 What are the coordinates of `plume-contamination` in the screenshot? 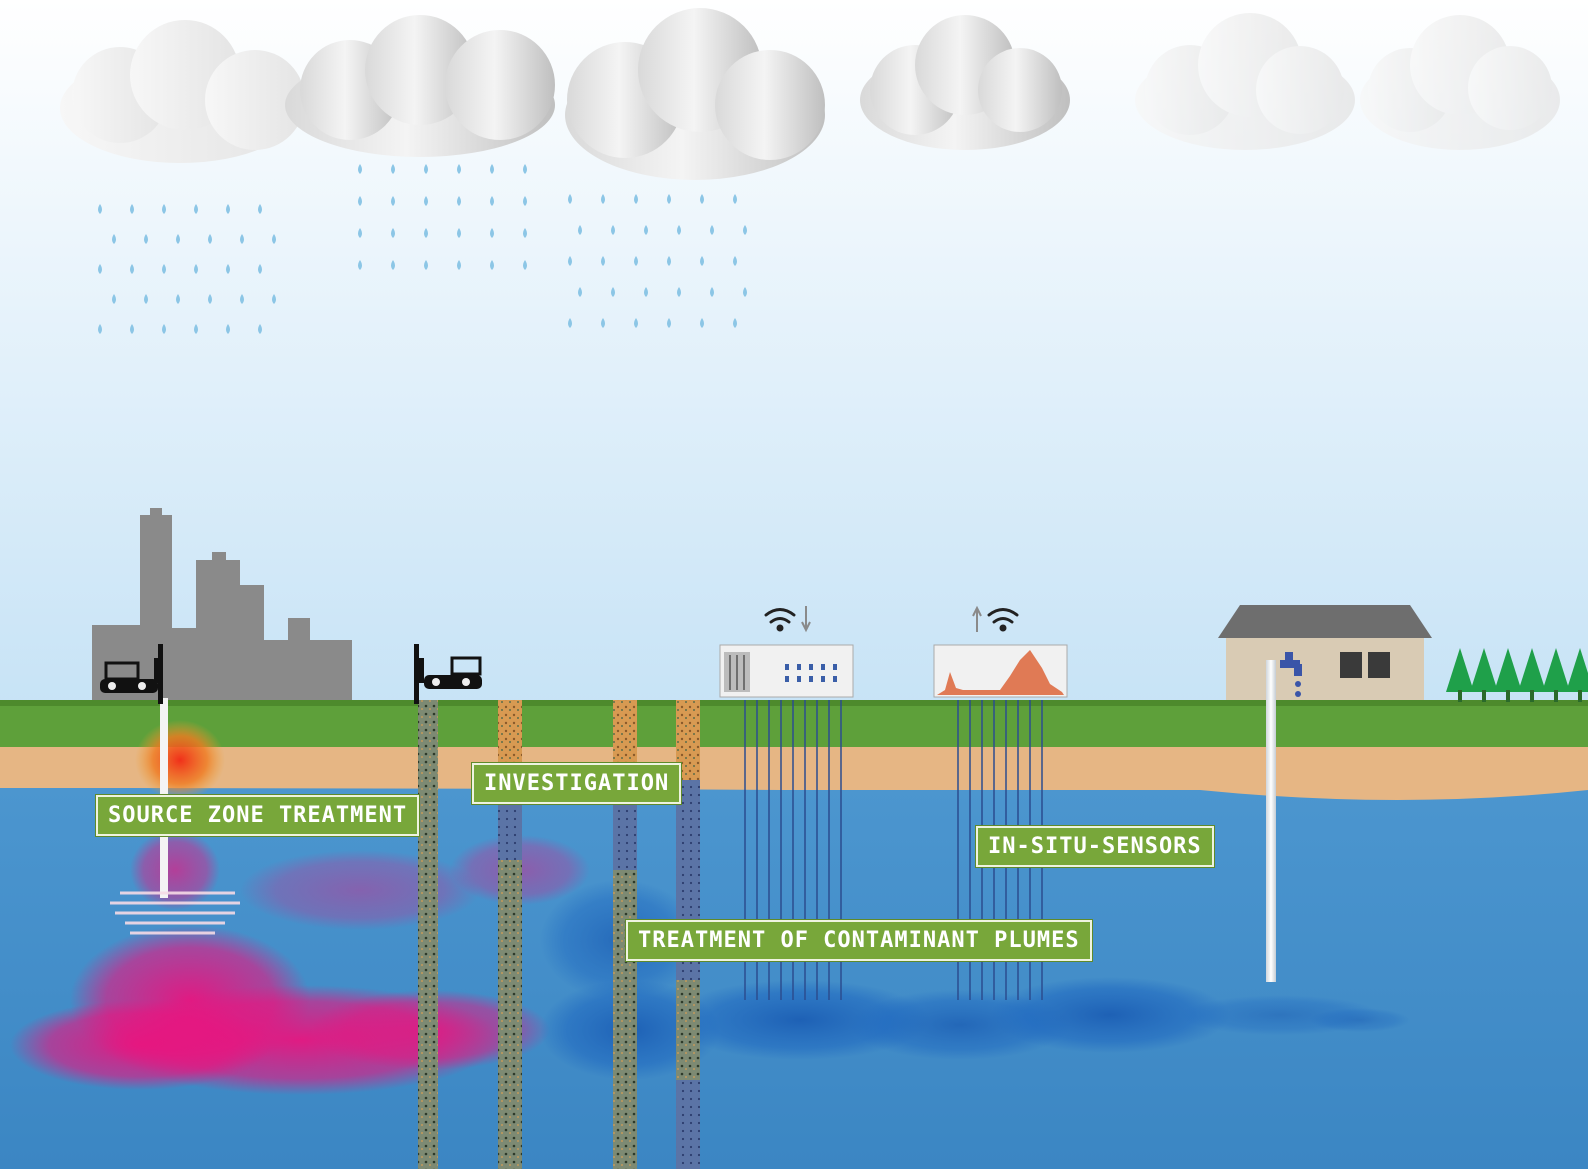 It's located at (975, 980).